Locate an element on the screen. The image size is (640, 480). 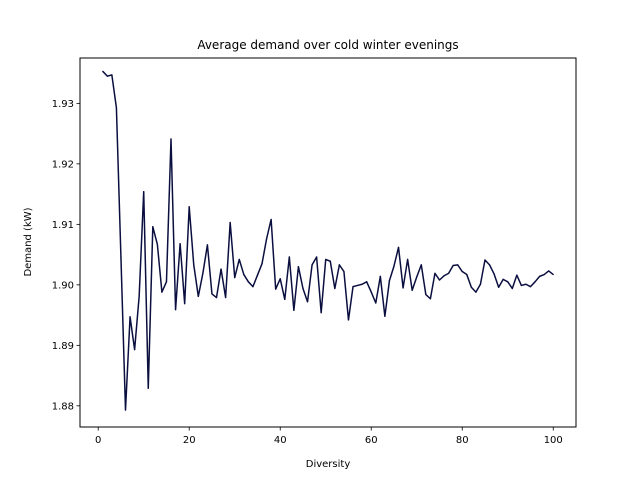
x-axis: 0 20 40 60 80 100 is located at coordinates (329, 436).